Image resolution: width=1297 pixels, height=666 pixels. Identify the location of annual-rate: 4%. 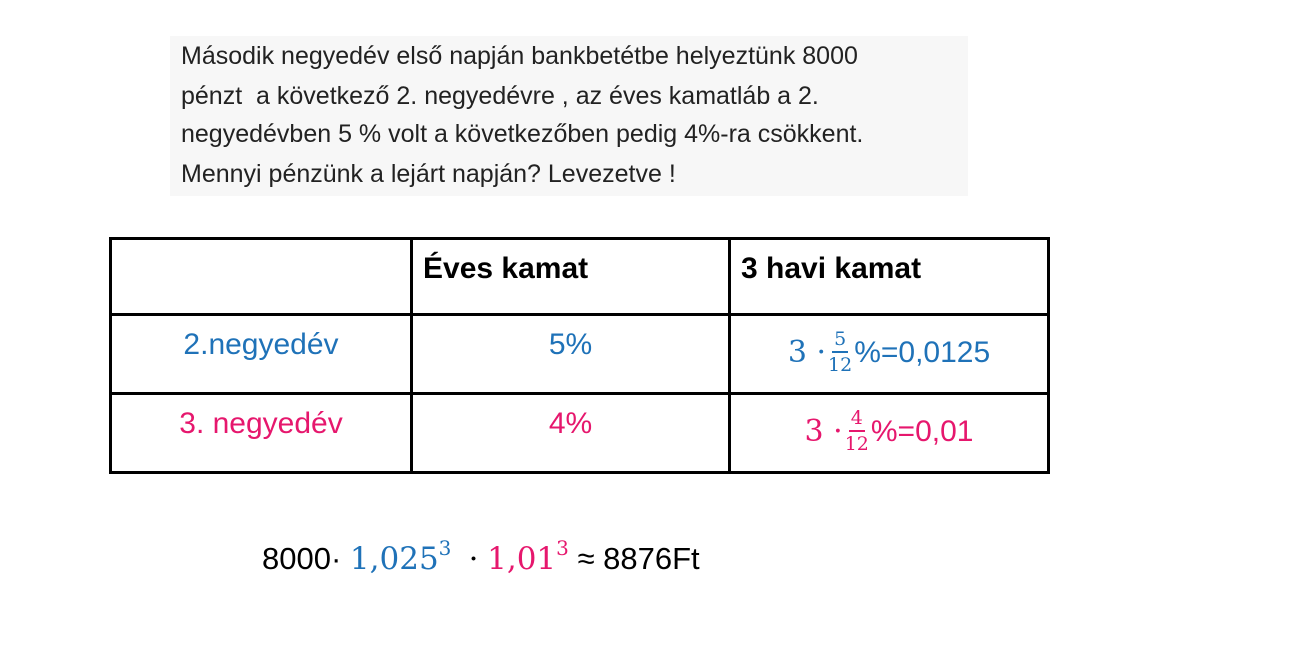
(570, 423).